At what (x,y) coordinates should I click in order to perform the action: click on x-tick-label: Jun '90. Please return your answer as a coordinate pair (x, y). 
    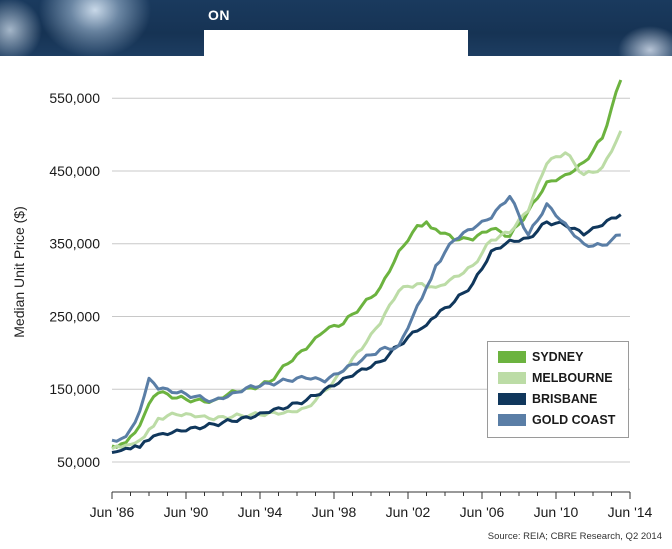
    Looking at the image, I should click on (186, 512).